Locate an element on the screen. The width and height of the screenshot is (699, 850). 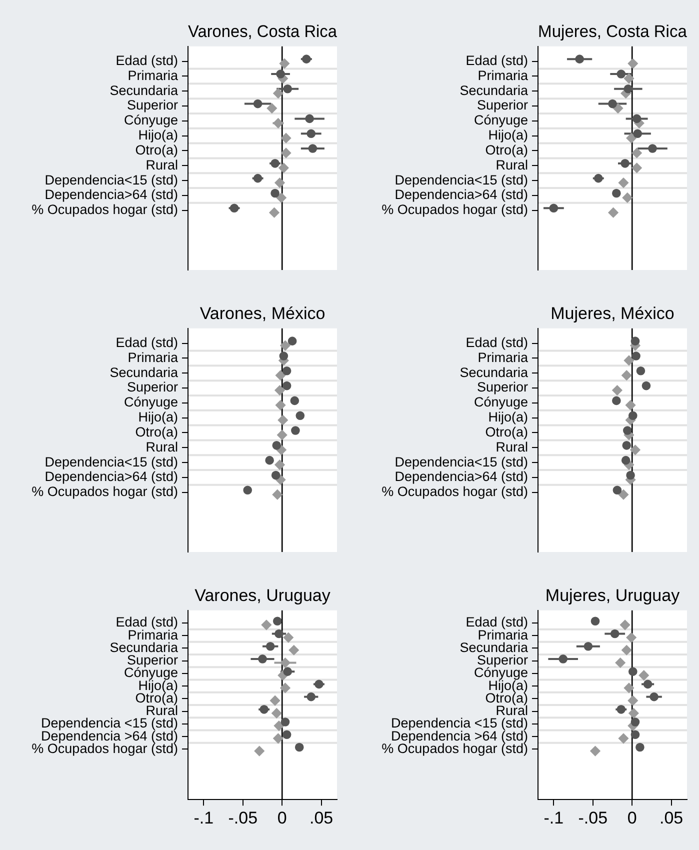
chart-title: Mujeres, México is located at coordinates (612, 313).